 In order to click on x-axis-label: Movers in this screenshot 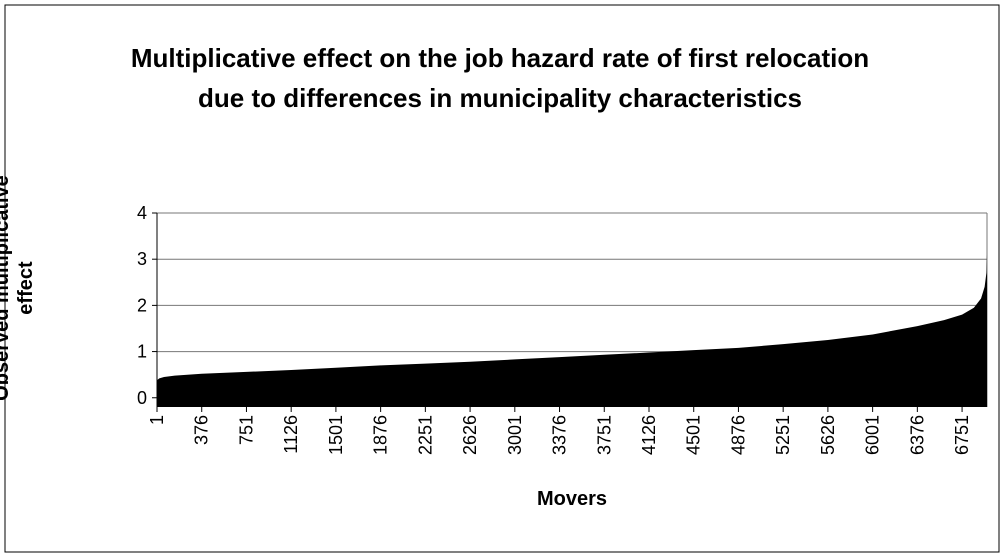, I will do `click(572, 499)`.